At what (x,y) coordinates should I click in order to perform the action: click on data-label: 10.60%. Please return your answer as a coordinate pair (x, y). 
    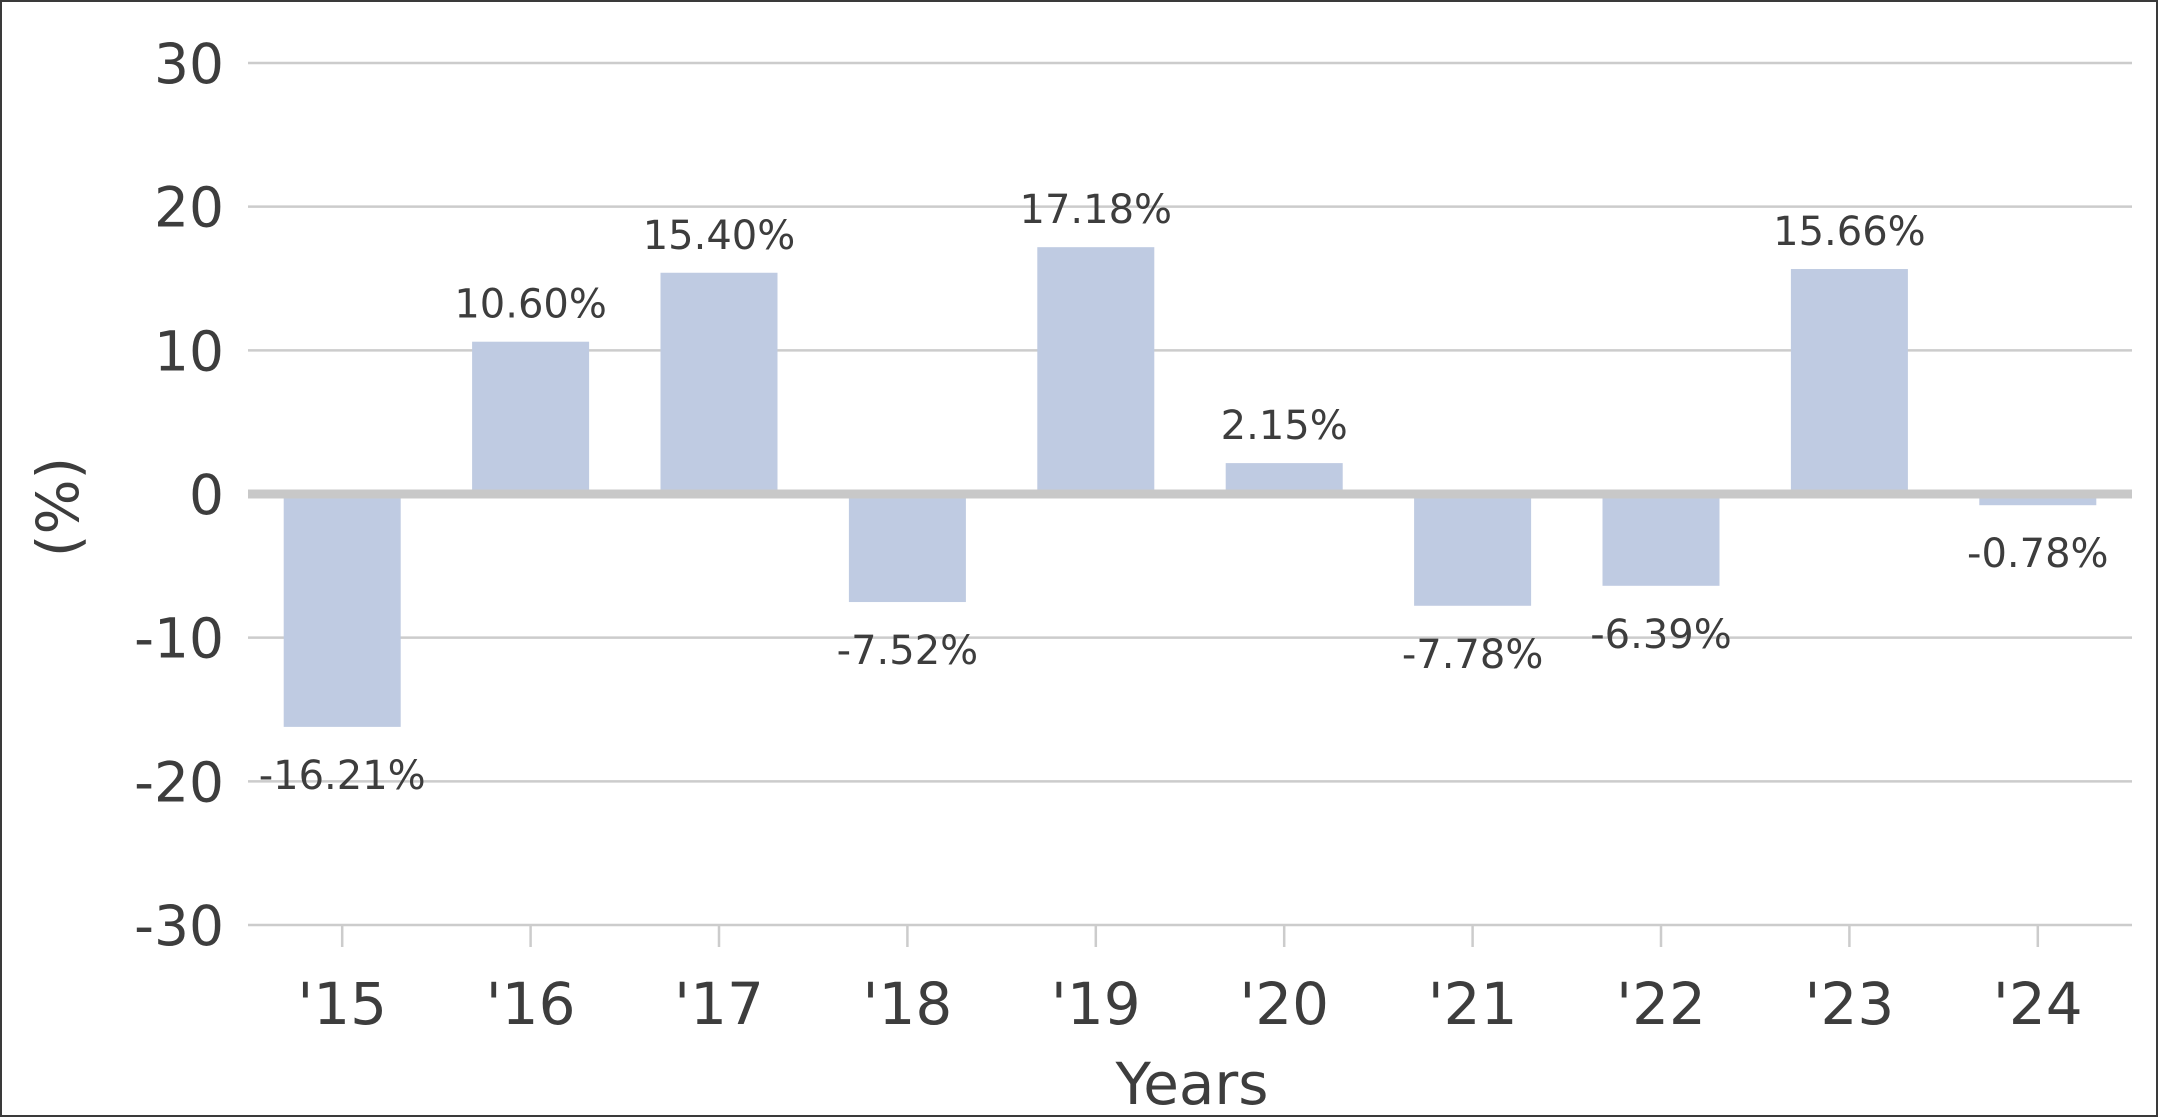
    Looking at the image, I should click on (530, 305).